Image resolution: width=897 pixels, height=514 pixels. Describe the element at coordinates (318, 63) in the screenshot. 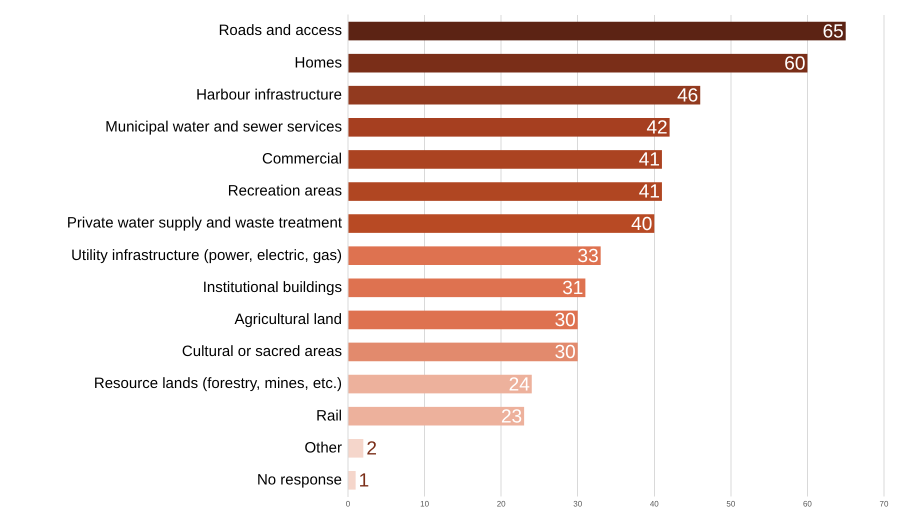

I see `y-tick-label: Homes` at that location.